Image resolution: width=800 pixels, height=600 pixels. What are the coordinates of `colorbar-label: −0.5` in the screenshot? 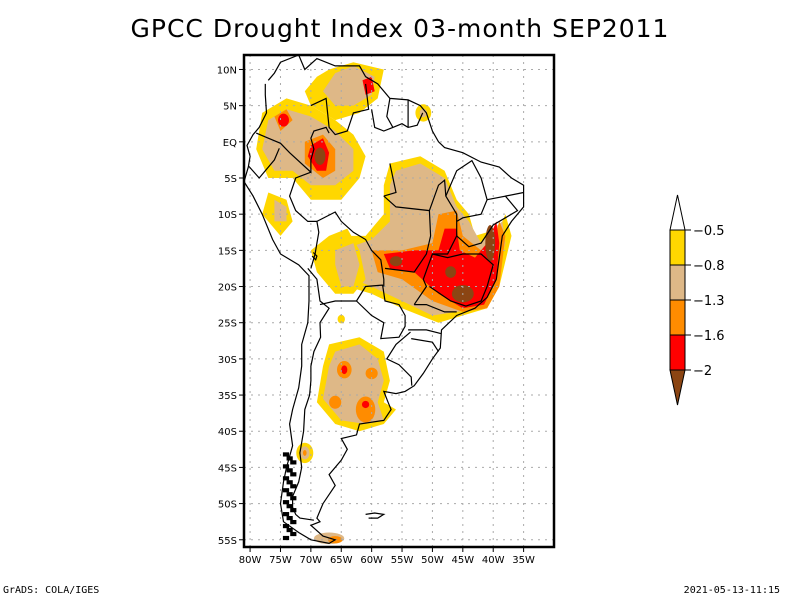 It's located at (709, 231).